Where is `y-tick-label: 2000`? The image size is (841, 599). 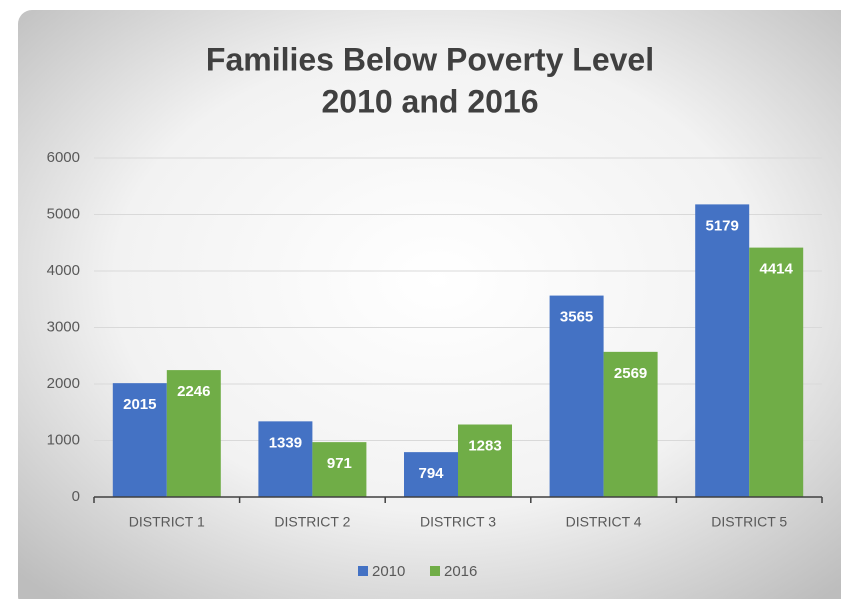 y-tick-label: 2000 is located at coordinates (63, 383).